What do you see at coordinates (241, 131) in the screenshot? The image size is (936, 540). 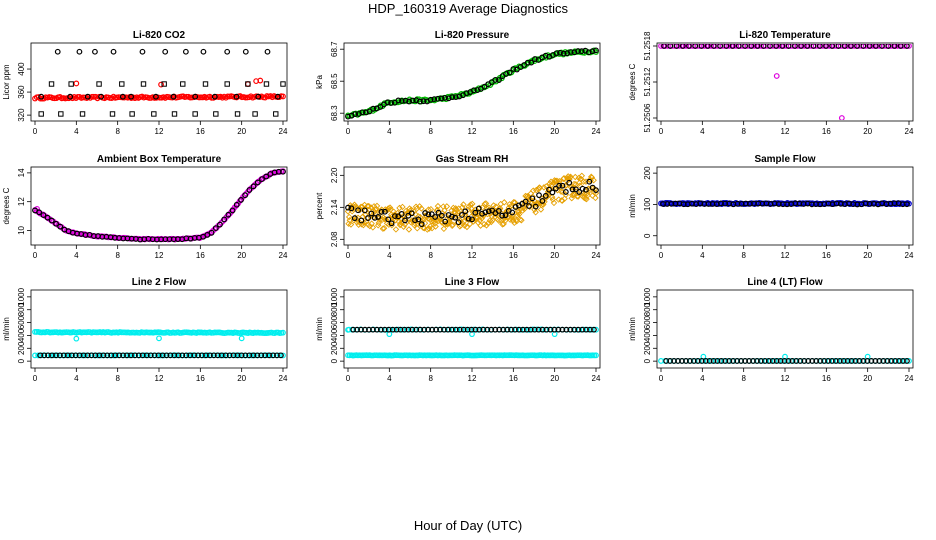 I see `x-tick-label: 20` at bounding box center [241, 131].